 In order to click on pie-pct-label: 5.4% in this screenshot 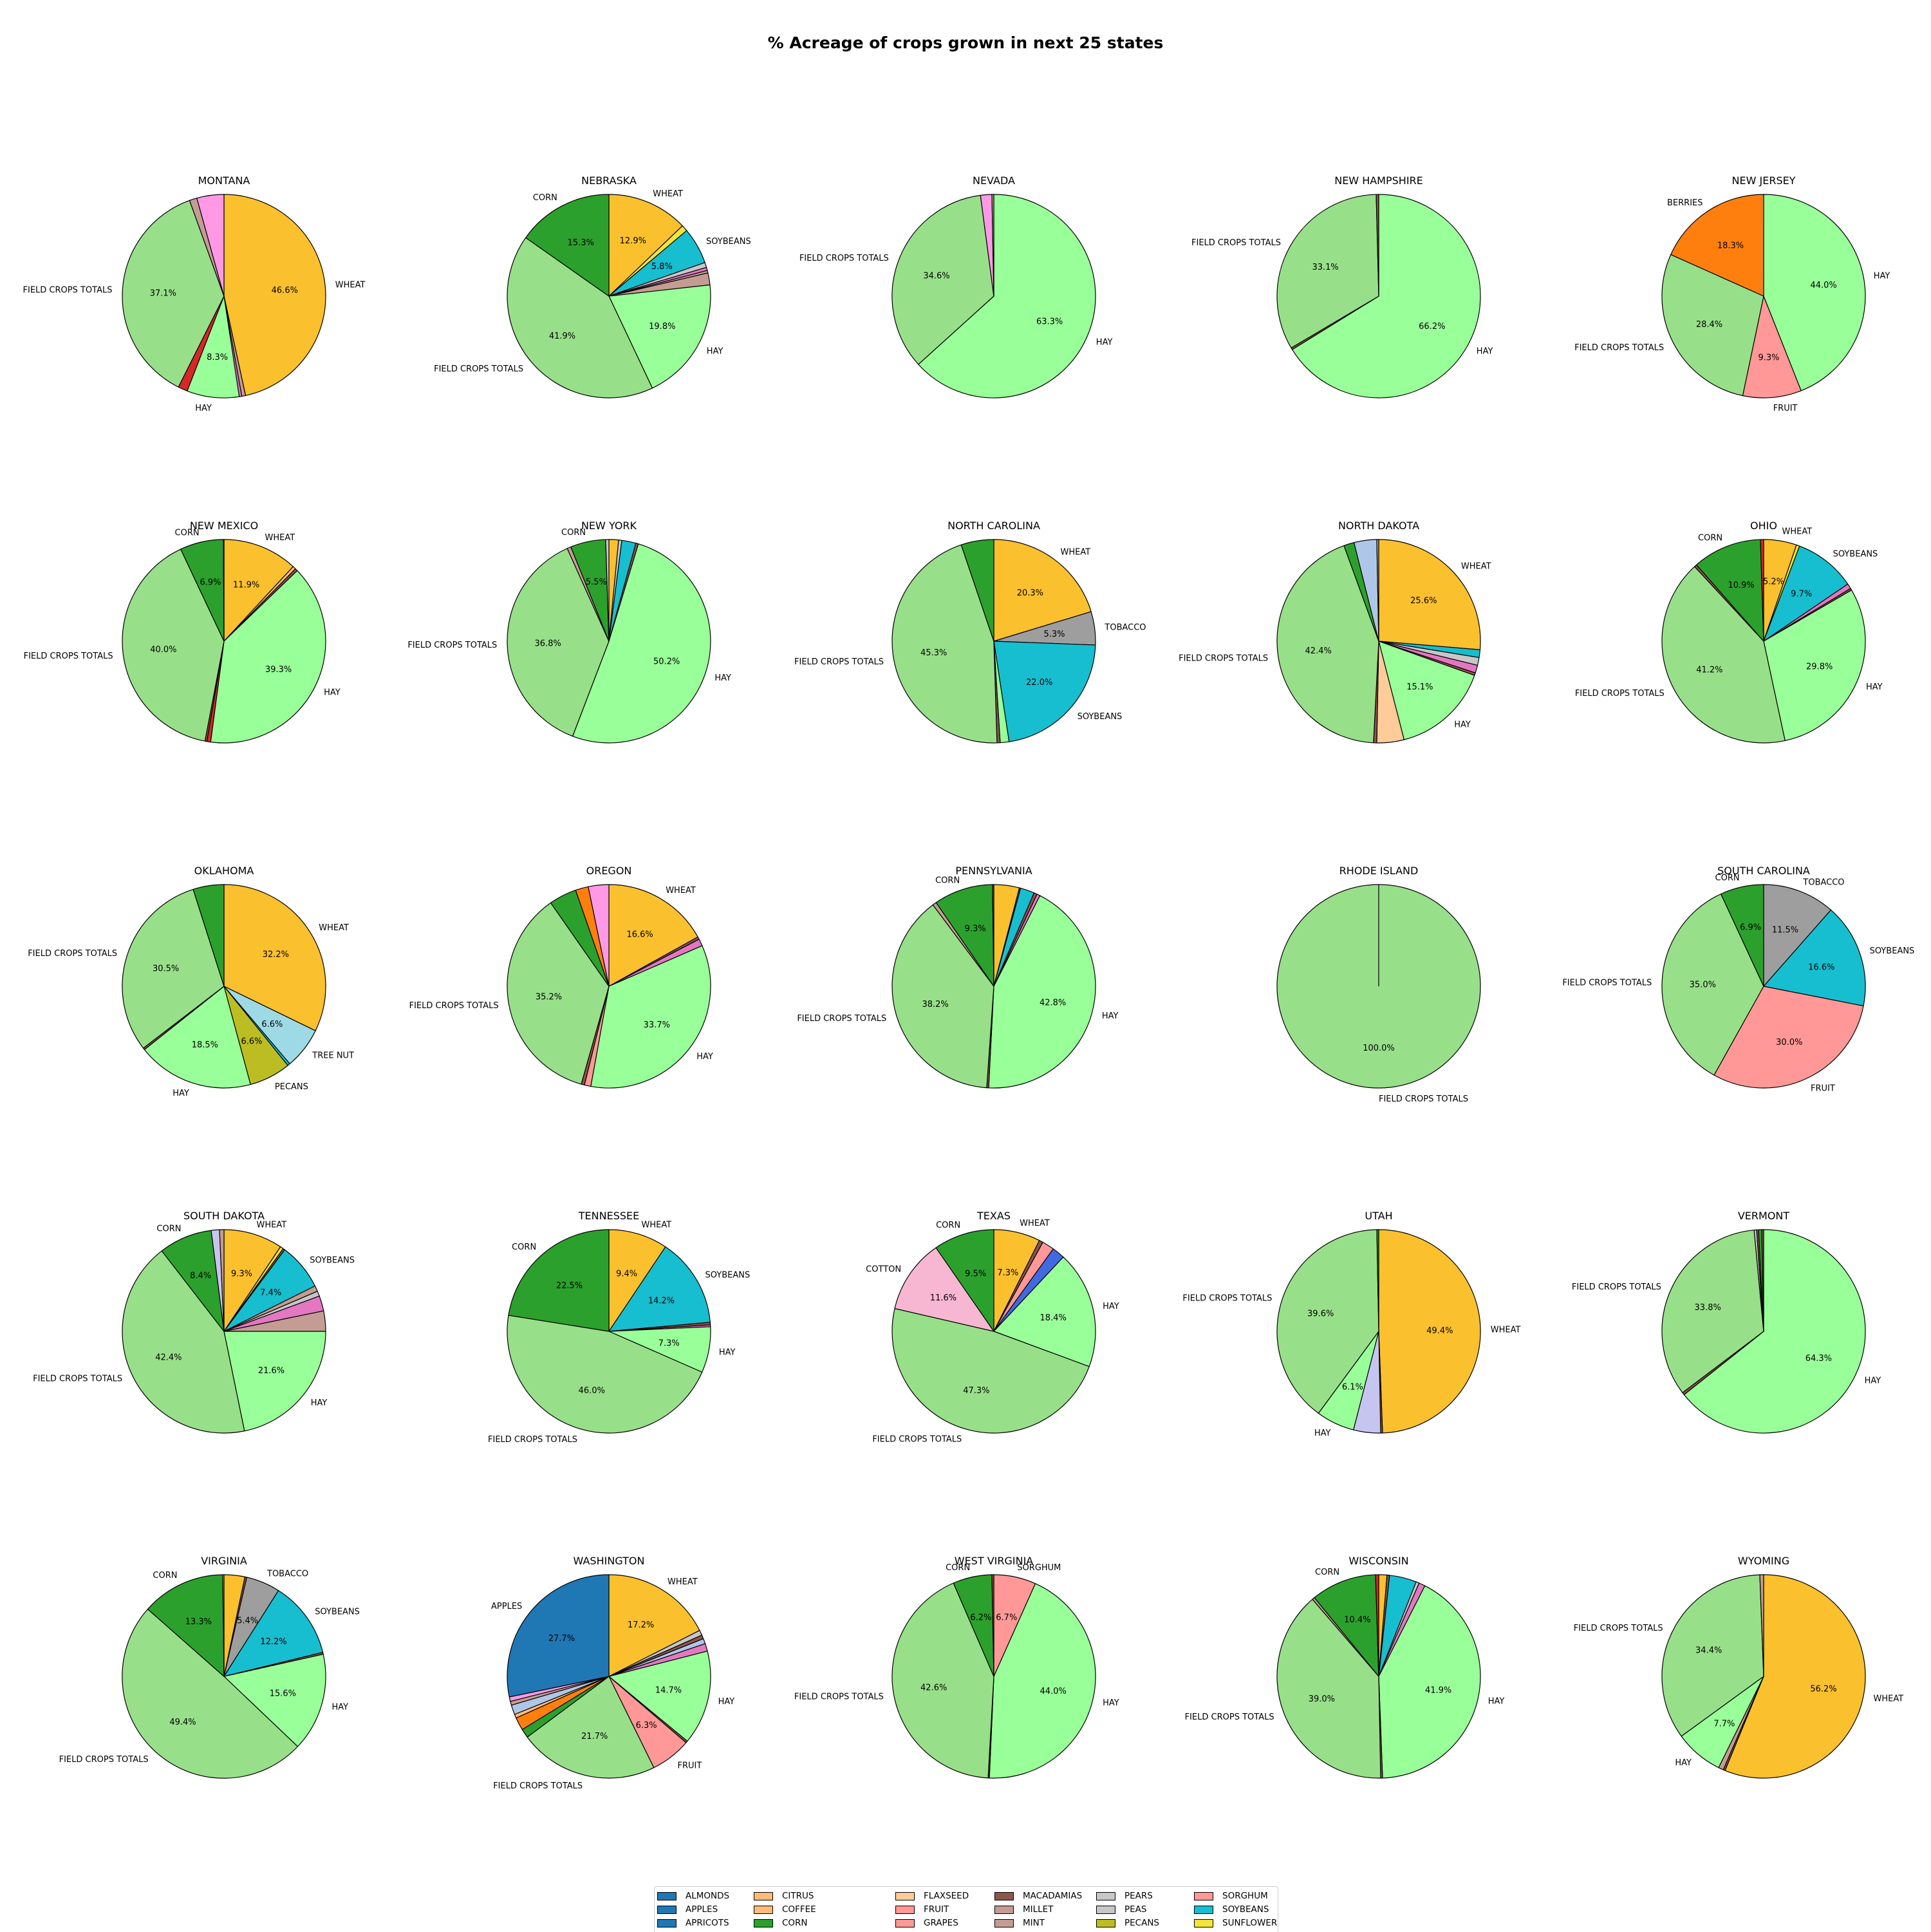, I will do `click(248, 1622)`.